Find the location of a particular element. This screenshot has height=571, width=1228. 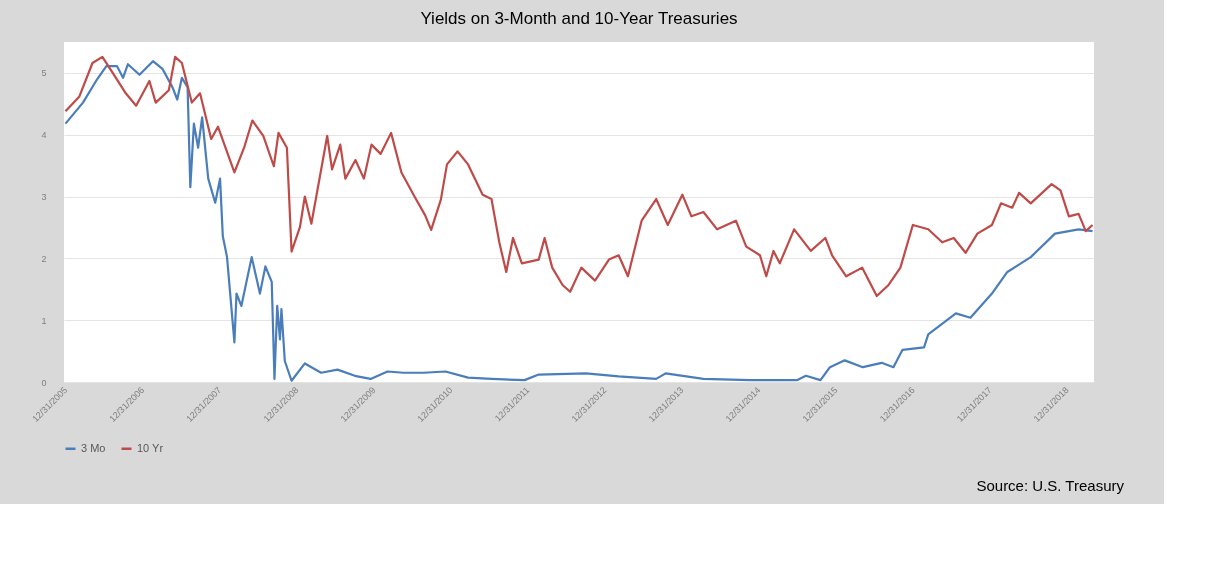

y-tick-label: 2 is located at coordinates (44, 258).